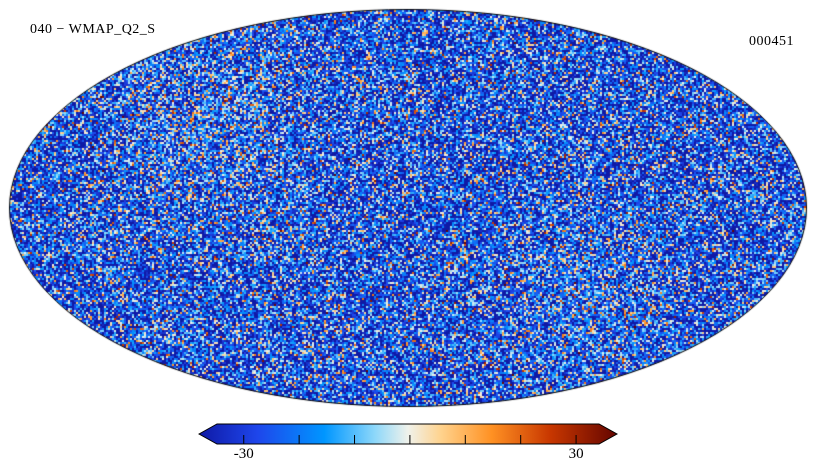 This screenshot has width=817, height=474. I want to click on map-title: 040 − WMAP_Q2_S, so click(93, 29).